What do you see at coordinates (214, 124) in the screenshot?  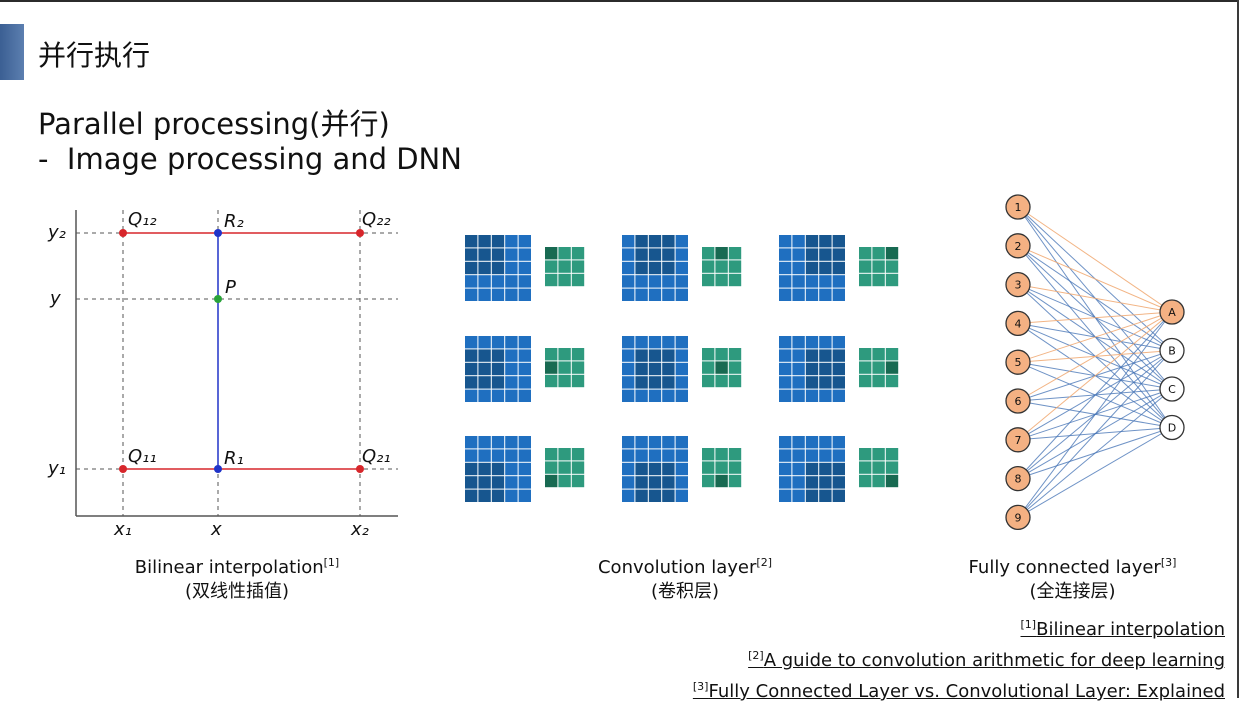 I see `slide-heading: Parallel processing(并行)` at bounding box center [214, 124].